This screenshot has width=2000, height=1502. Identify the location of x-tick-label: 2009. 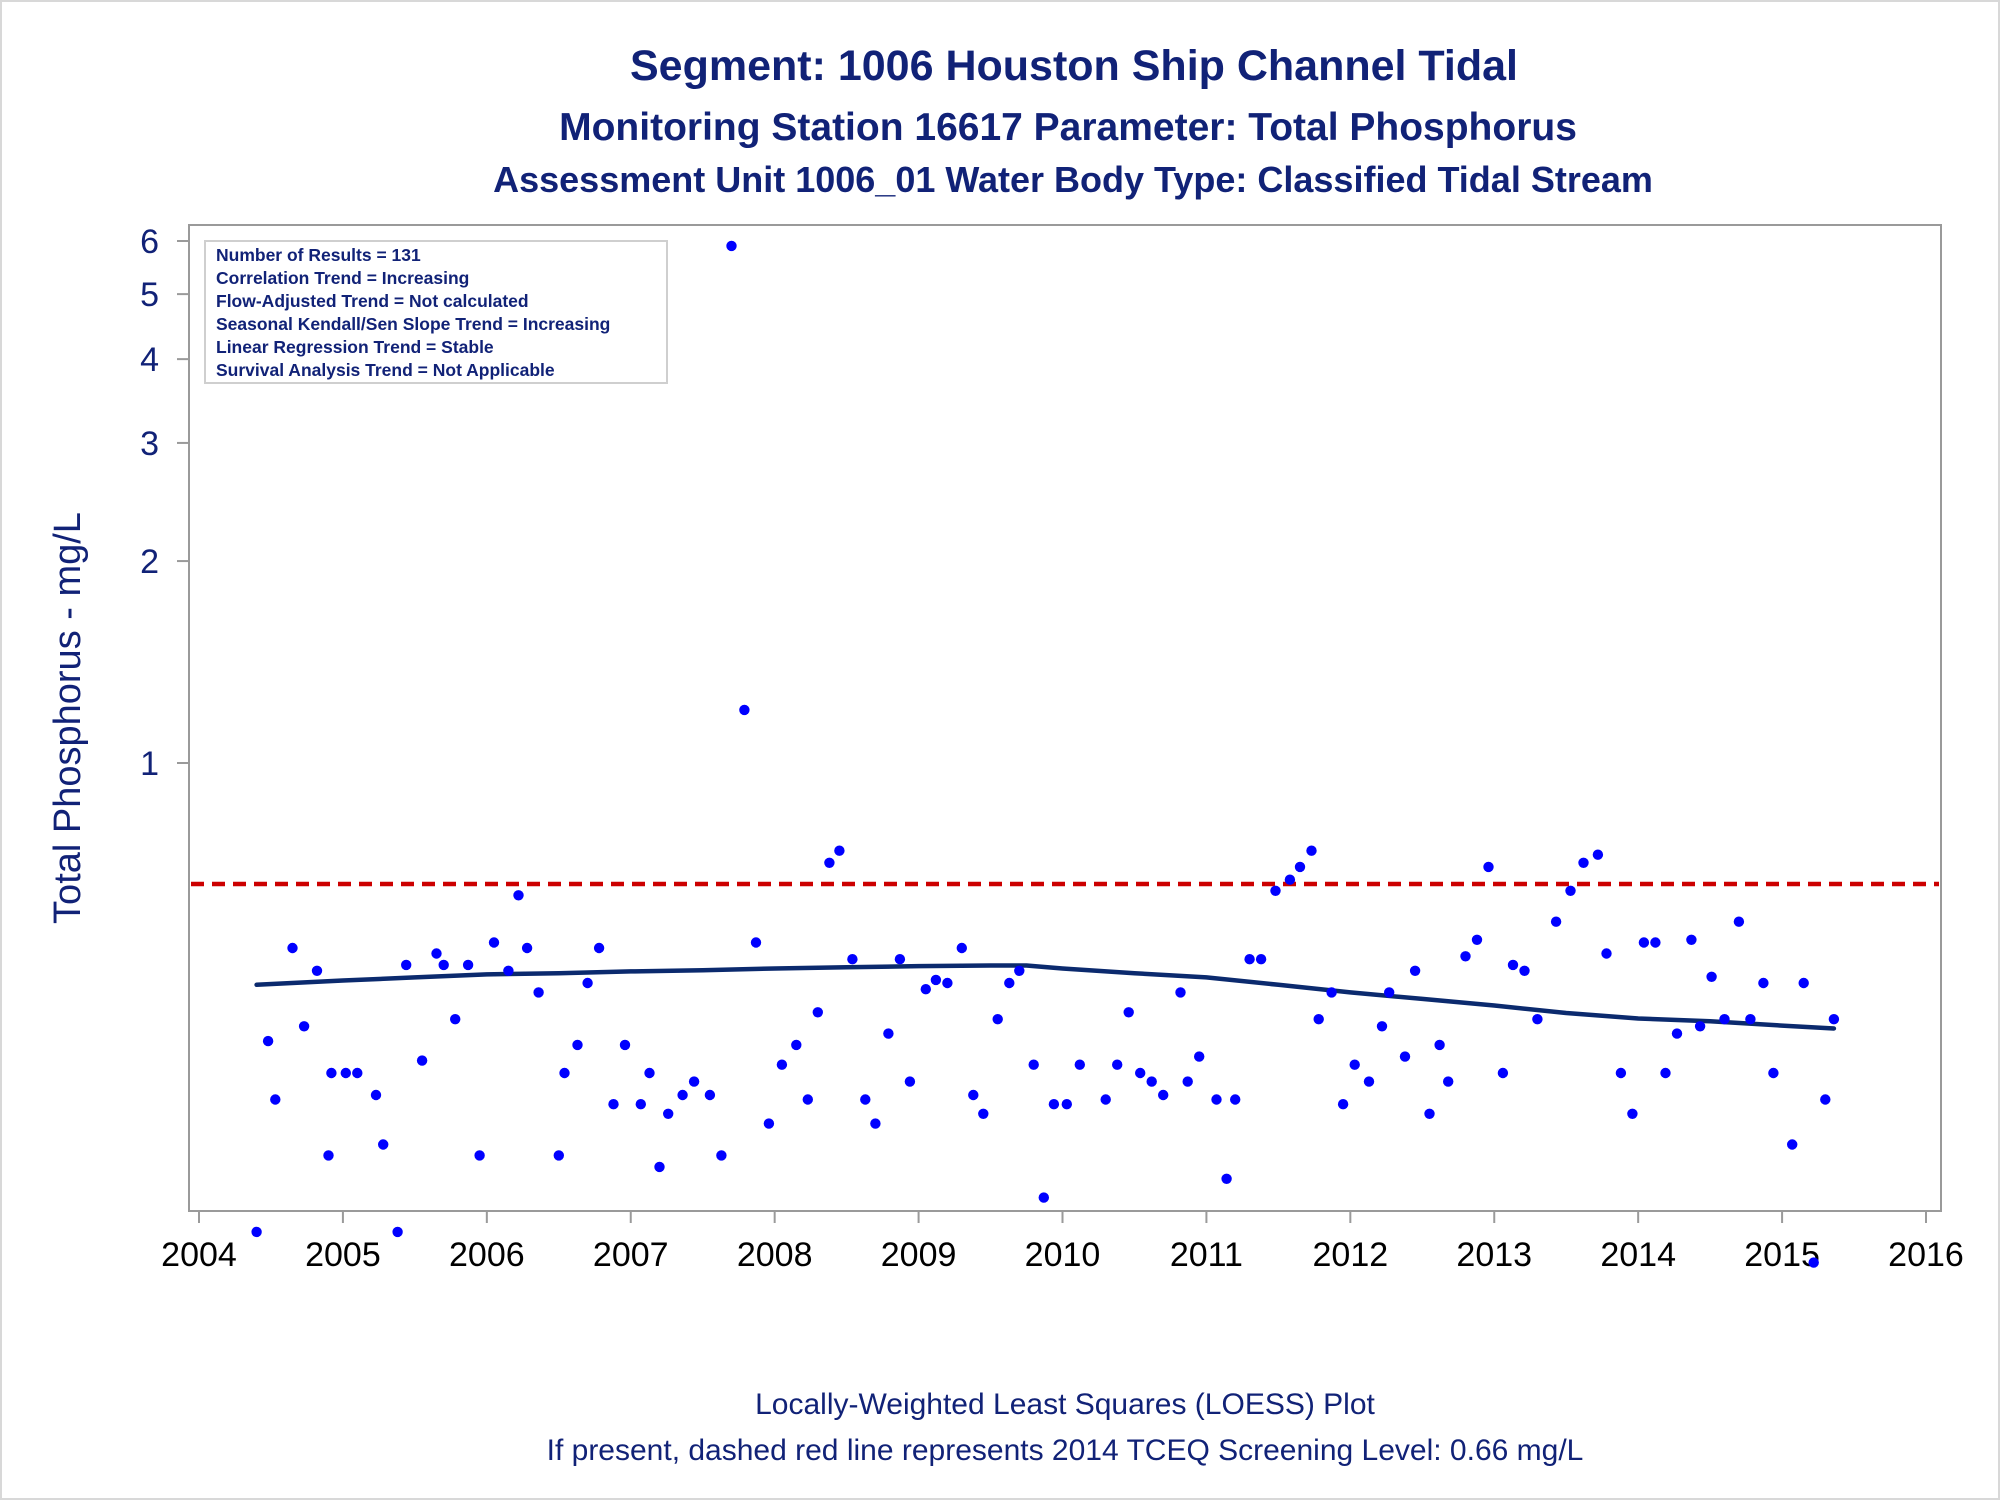
(919, 1255).